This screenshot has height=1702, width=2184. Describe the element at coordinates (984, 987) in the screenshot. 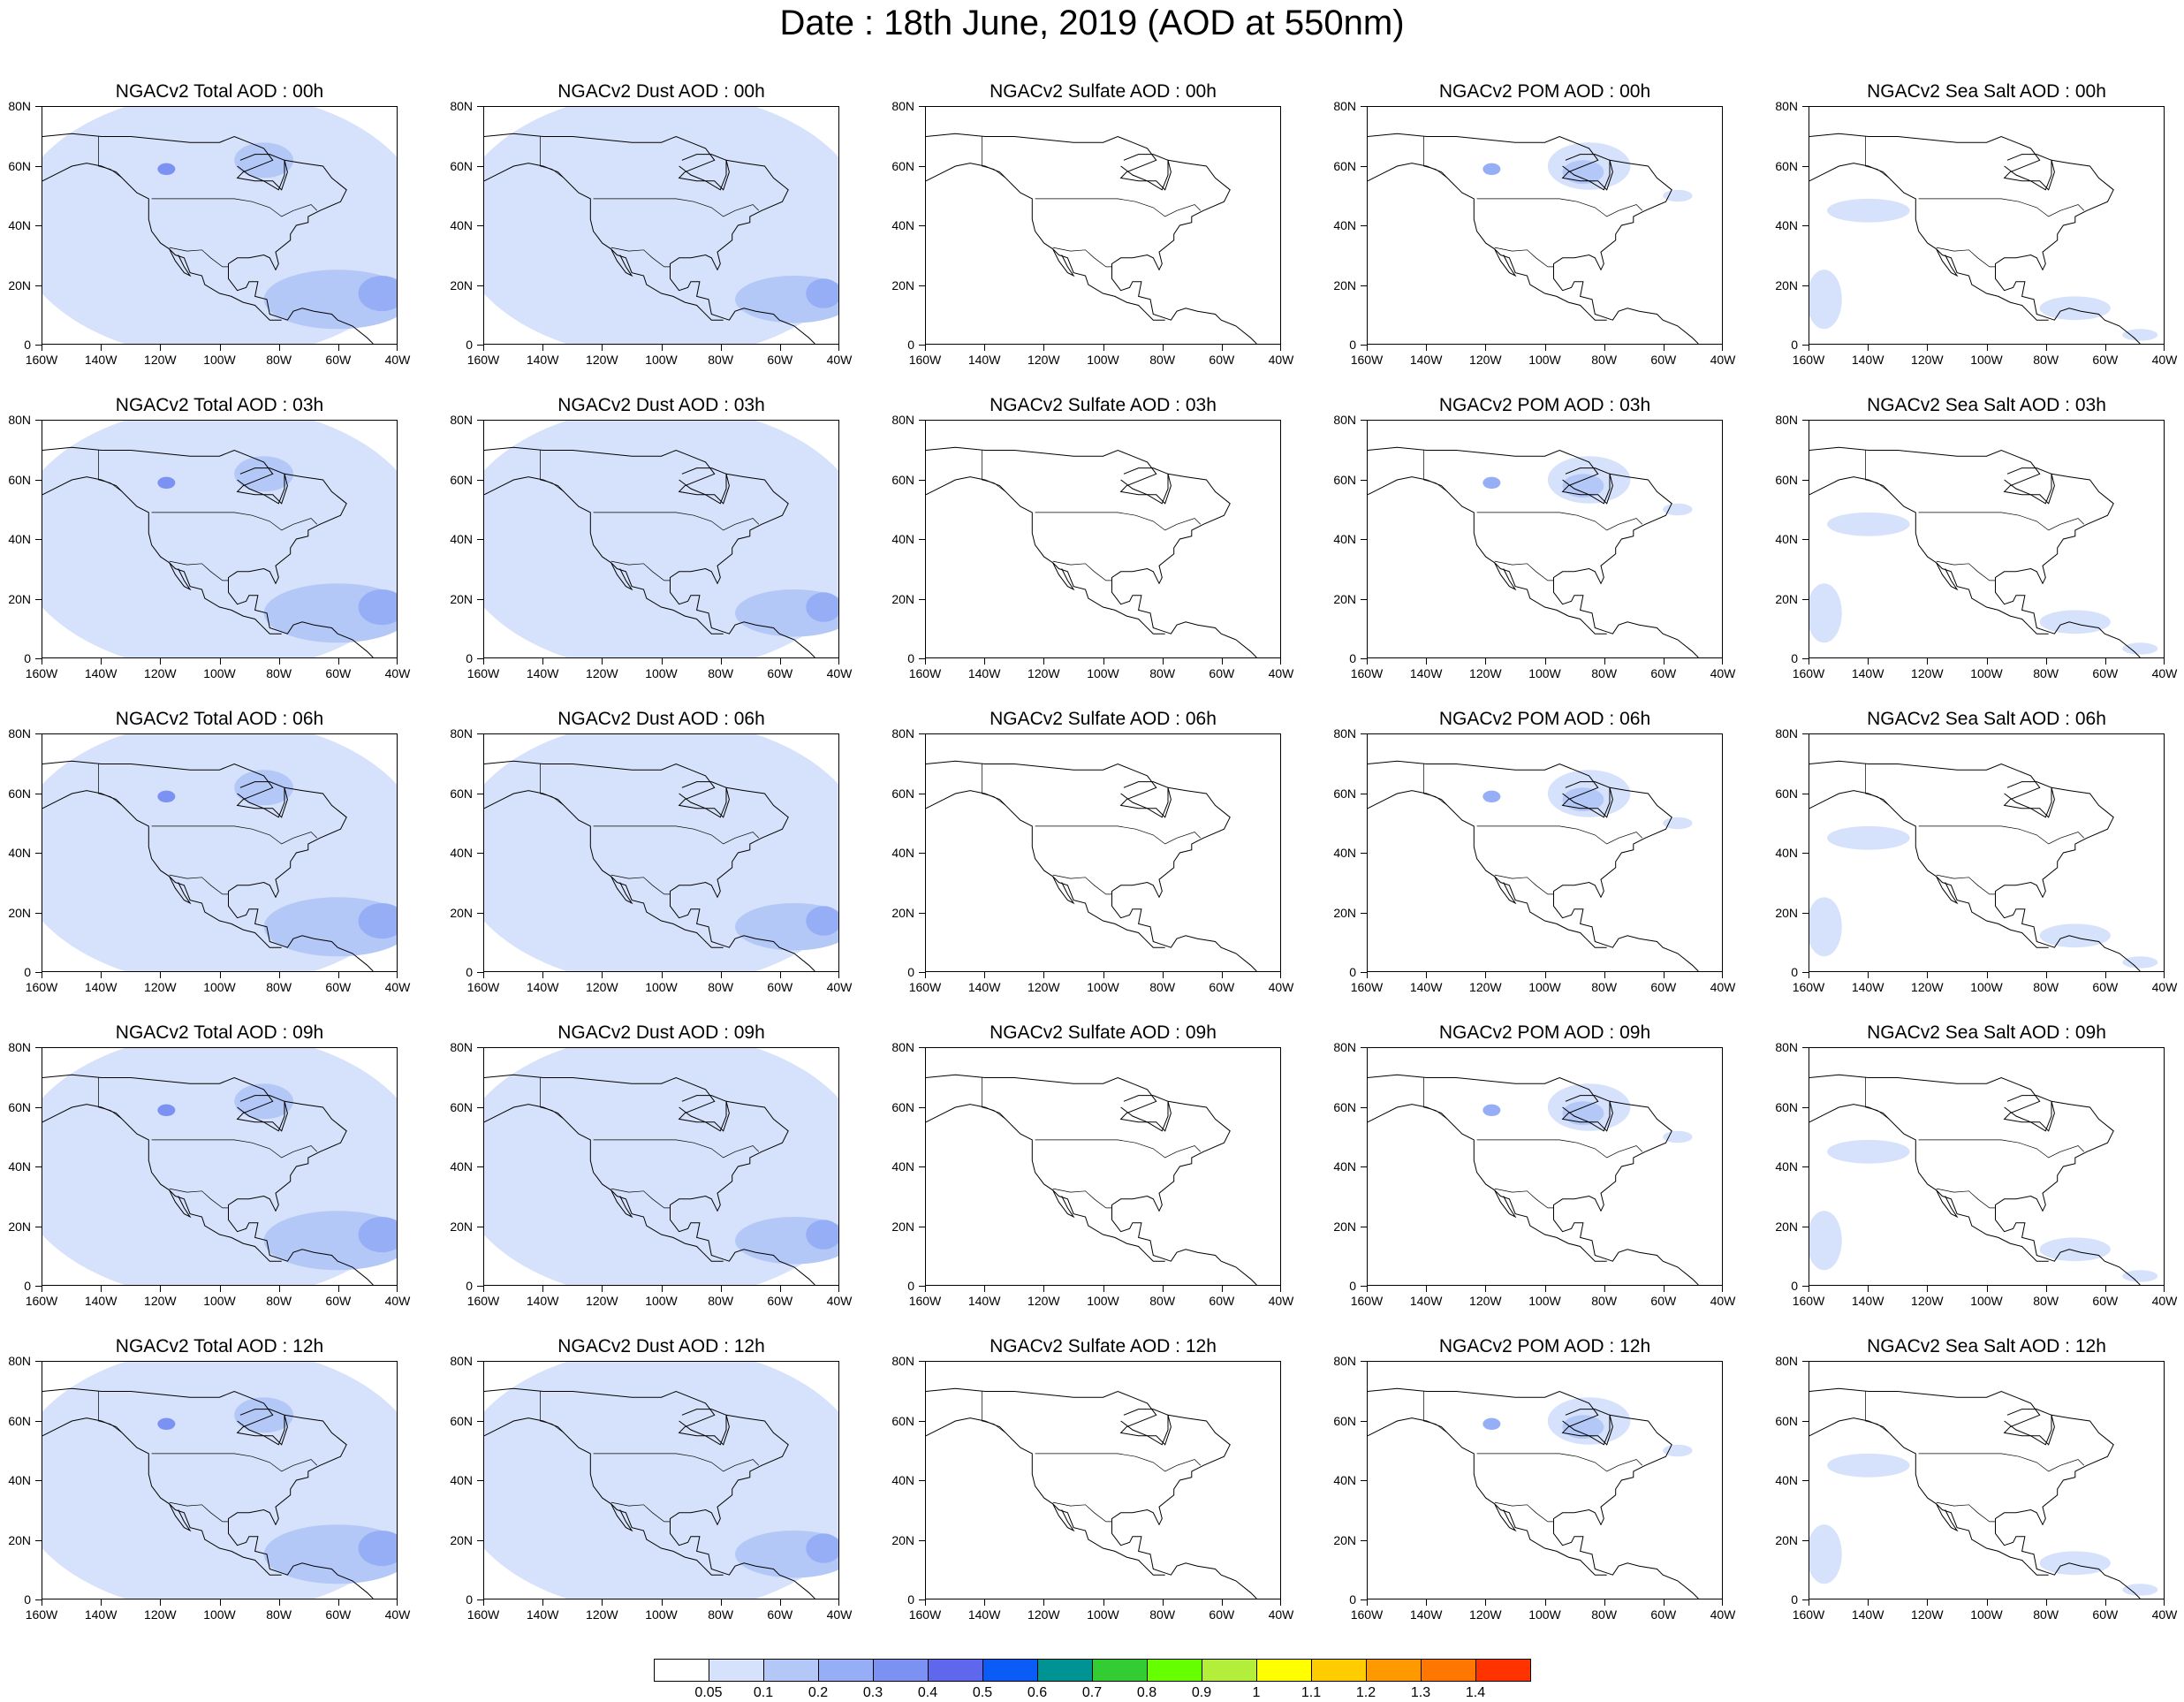

I see `lon-tick-label: 140W` at that location.